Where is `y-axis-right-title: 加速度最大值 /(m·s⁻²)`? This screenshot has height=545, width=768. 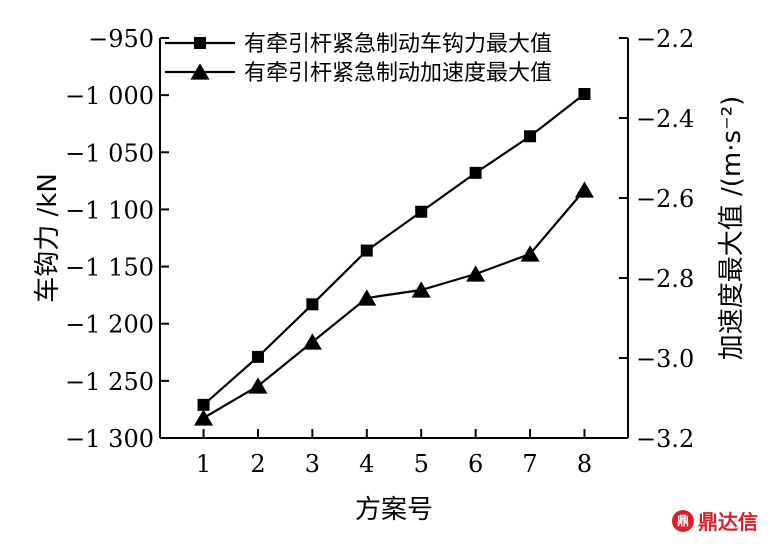 y-axis-right-title: 加速度最大值 /(m·s⁻²) is located at coordinates (732, 228).